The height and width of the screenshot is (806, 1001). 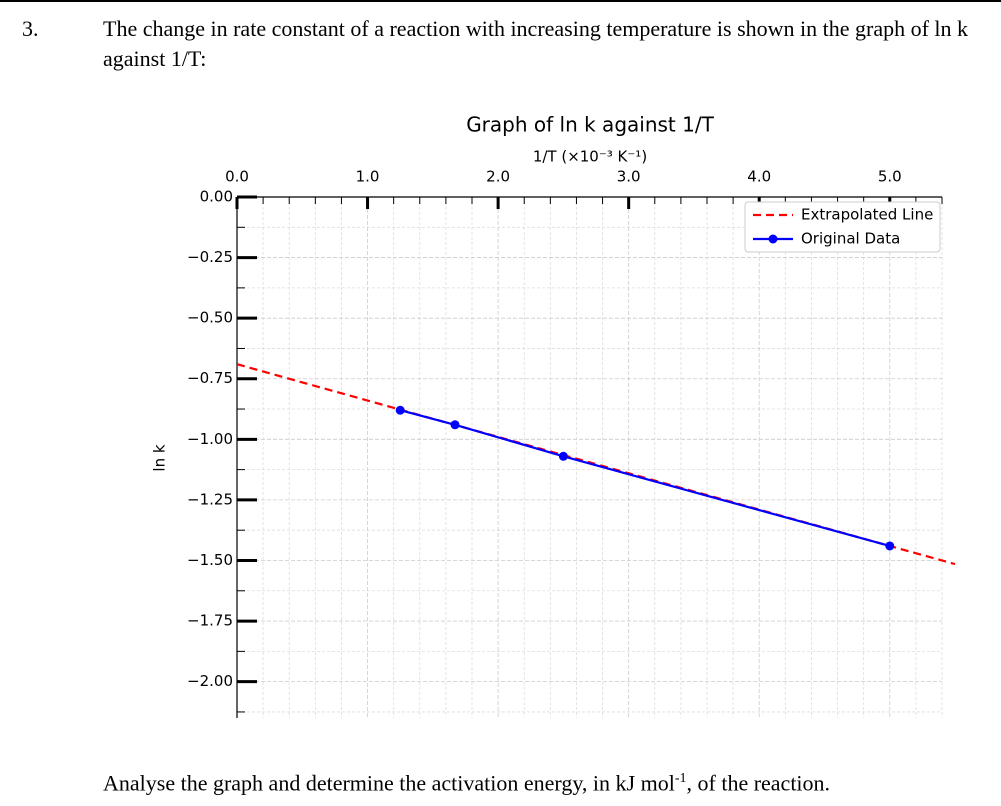 I want to click on y-tick-label: −1.25, so click(x=210, y=499).